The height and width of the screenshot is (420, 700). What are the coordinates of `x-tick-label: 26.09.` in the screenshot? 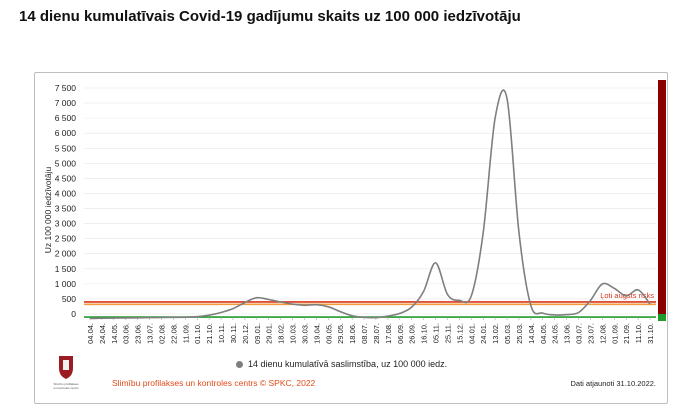 It's located at (412, 333).